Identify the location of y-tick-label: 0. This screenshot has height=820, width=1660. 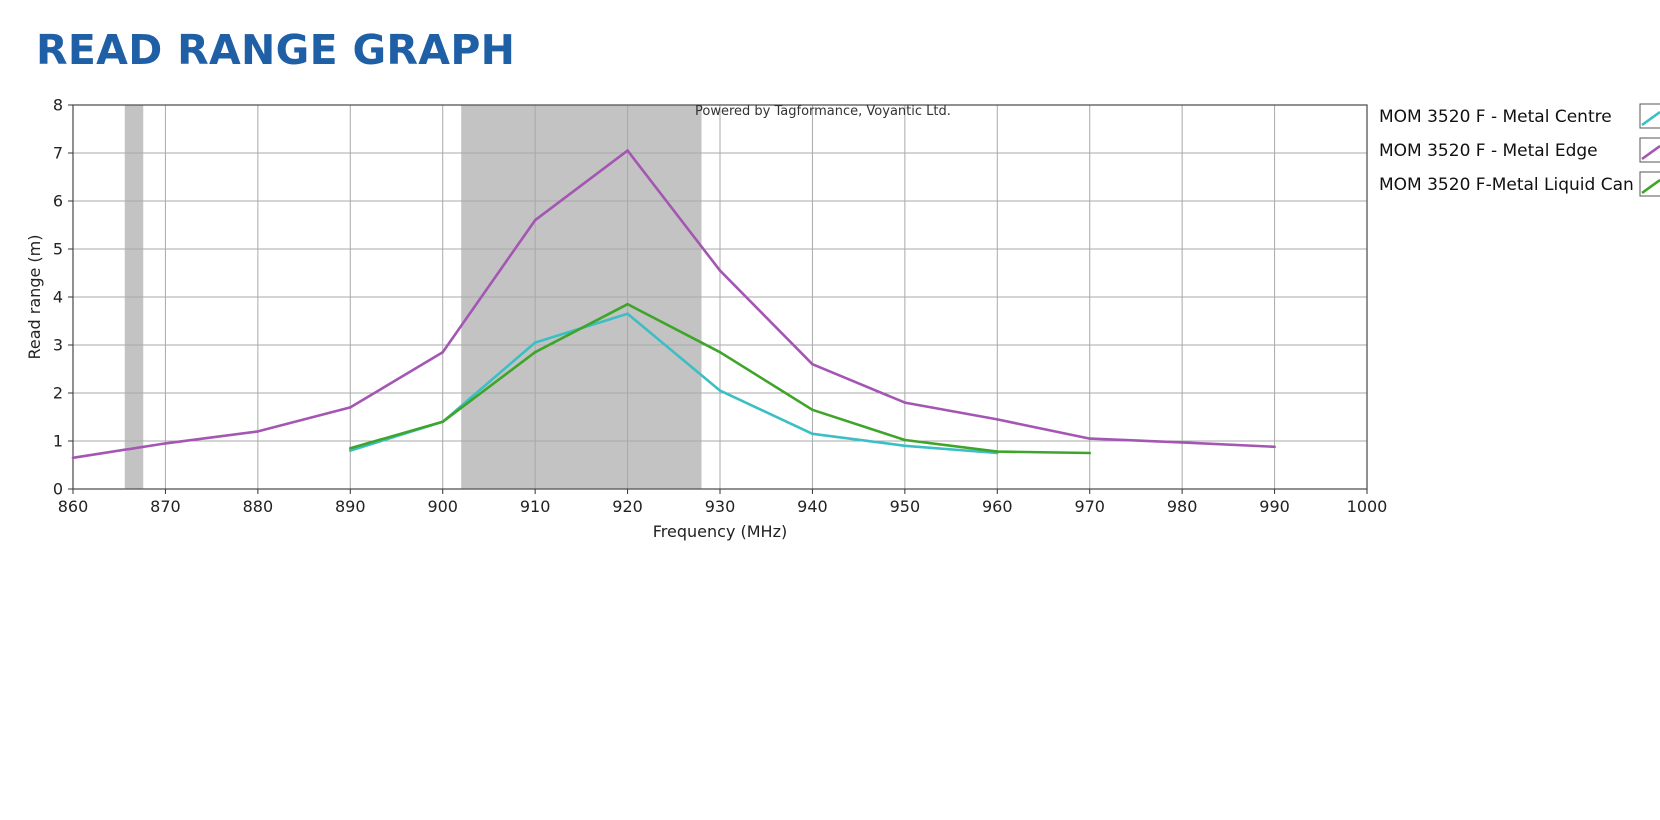
(58, 489).